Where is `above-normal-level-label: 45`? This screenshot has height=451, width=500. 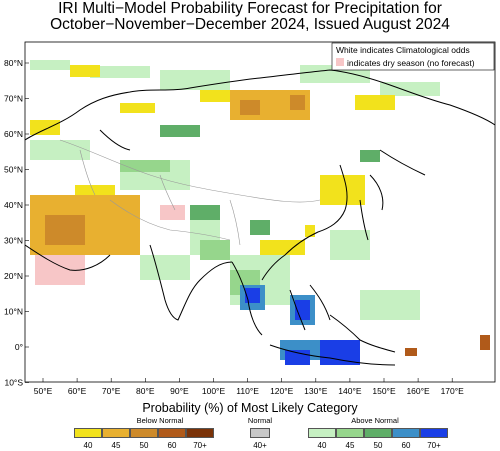
above-normal-level-label: 45 is located at coordinates (350, 445).